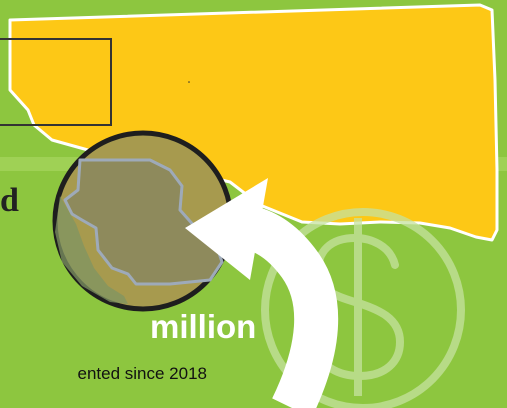 The image size is (507, 408). Describe the element at coordinates (56, 82) in the screenshot. I see `callout-box` at that location.